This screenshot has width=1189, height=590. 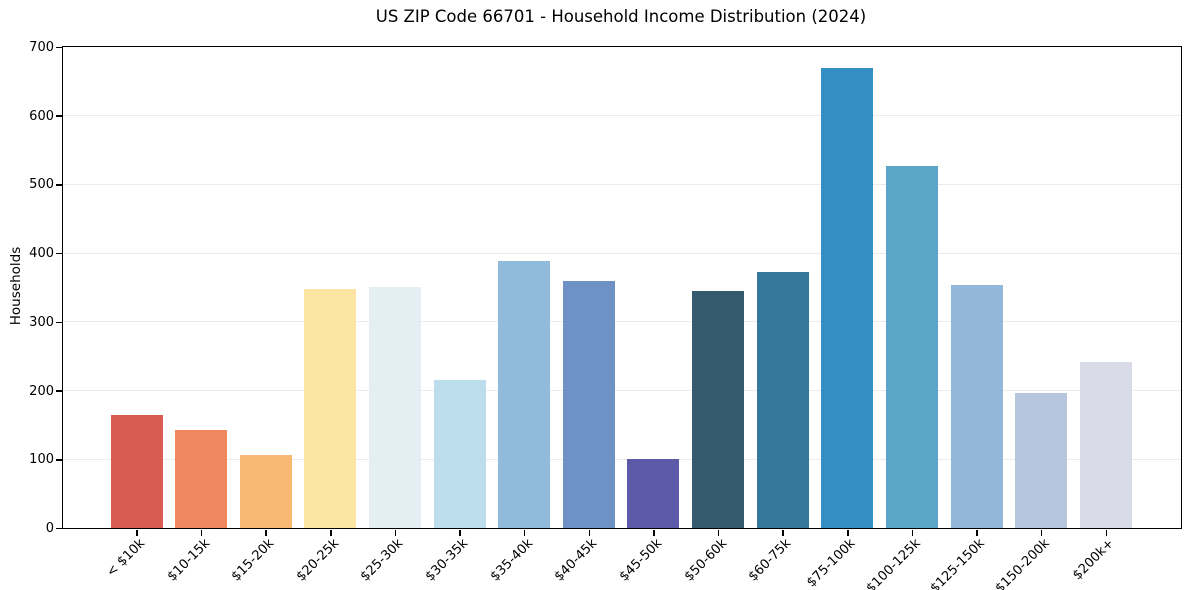 I want to click on y-tick-label-300: 300, so click(x=41, y=322).